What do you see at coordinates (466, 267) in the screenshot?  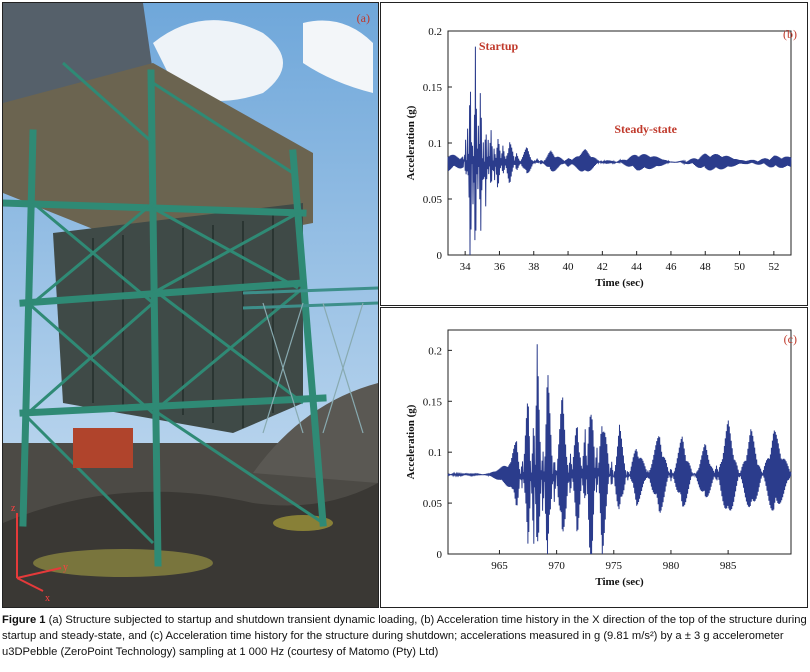 I see `x-tick-label: 34` at bounding box center [466, 267].